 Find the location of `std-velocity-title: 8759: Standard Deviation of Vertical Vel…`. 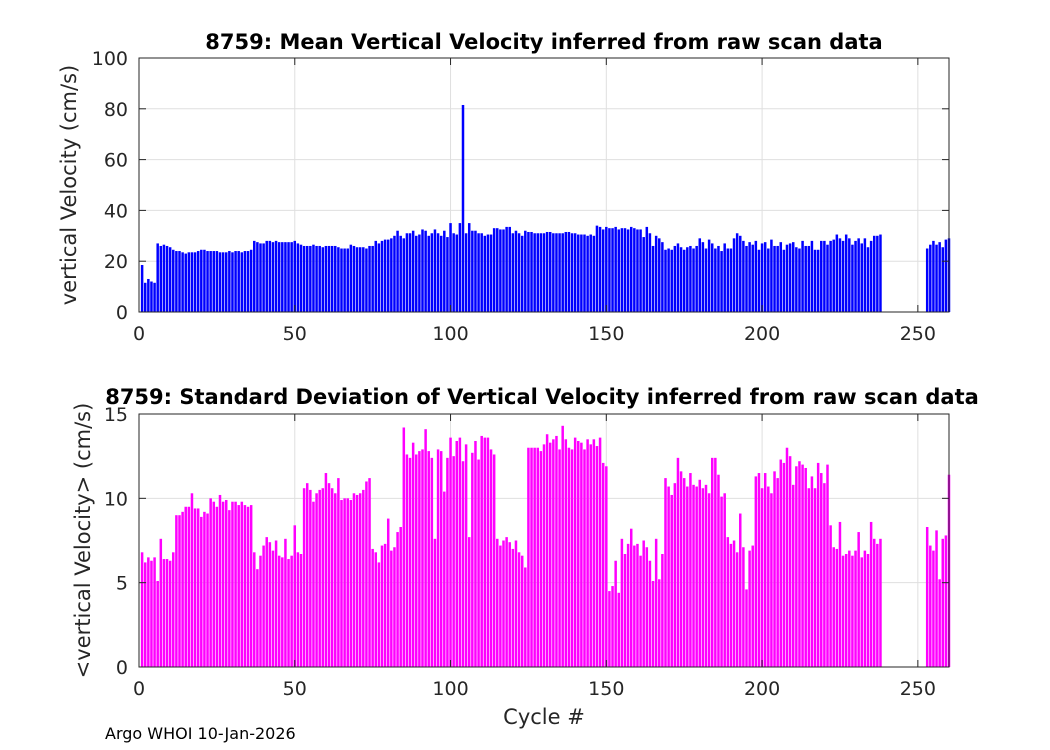

std-velocity-title: 8759: Standard Deviation of Vertical Vel… is located at coordinates (542, 397).